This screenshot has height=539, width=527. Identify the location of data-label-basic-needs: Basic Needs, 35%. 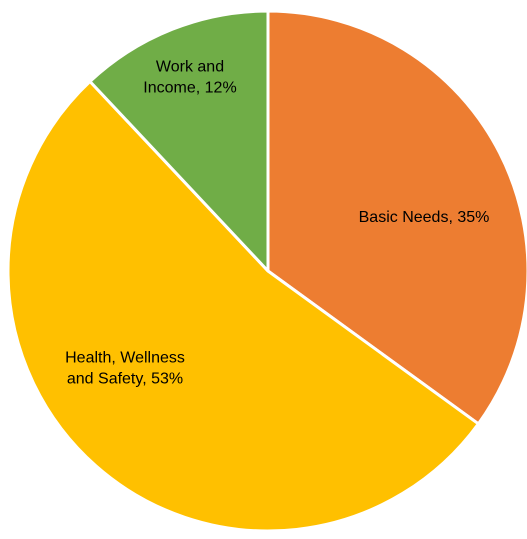
(424, 217).